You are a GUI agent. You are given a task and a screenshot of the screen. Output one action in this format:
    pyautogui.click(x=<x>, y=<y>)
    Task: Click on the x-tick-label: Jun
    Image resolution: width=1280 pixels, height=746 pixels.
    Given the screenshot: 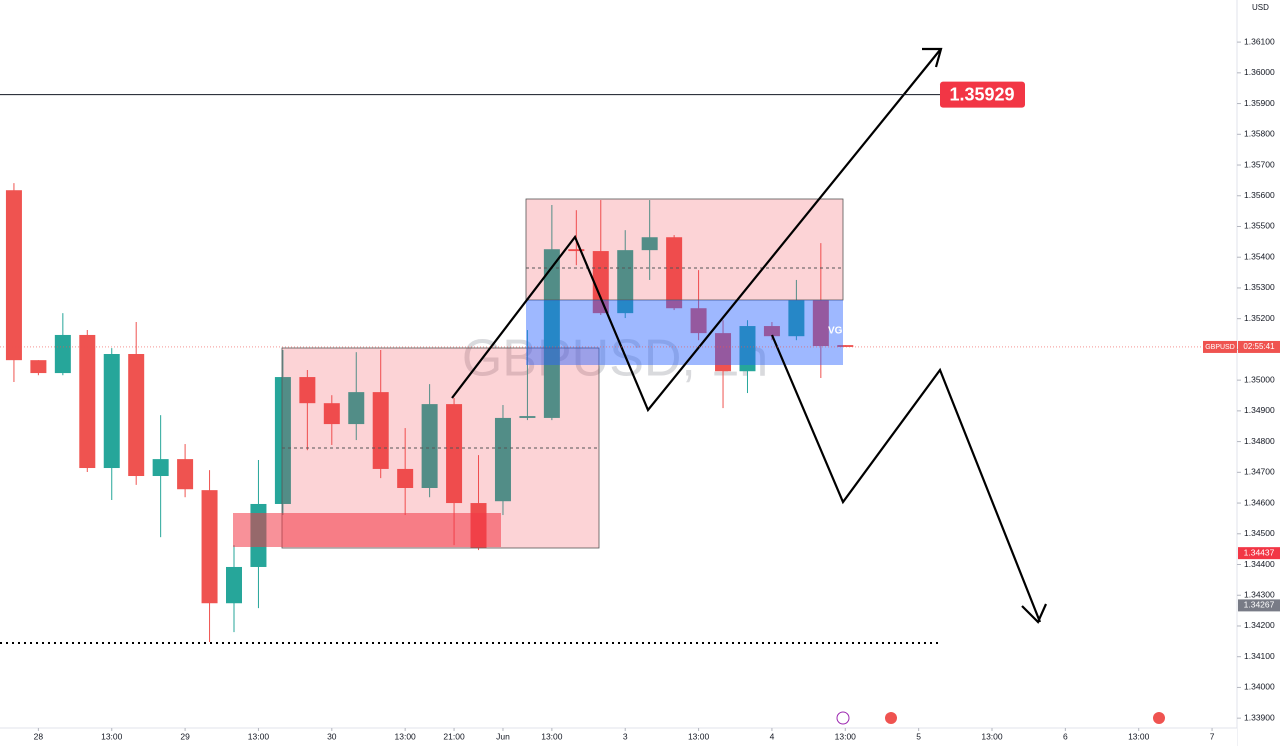 What is the action you would take?
    pyautogui.click(x=503, y=736)
    